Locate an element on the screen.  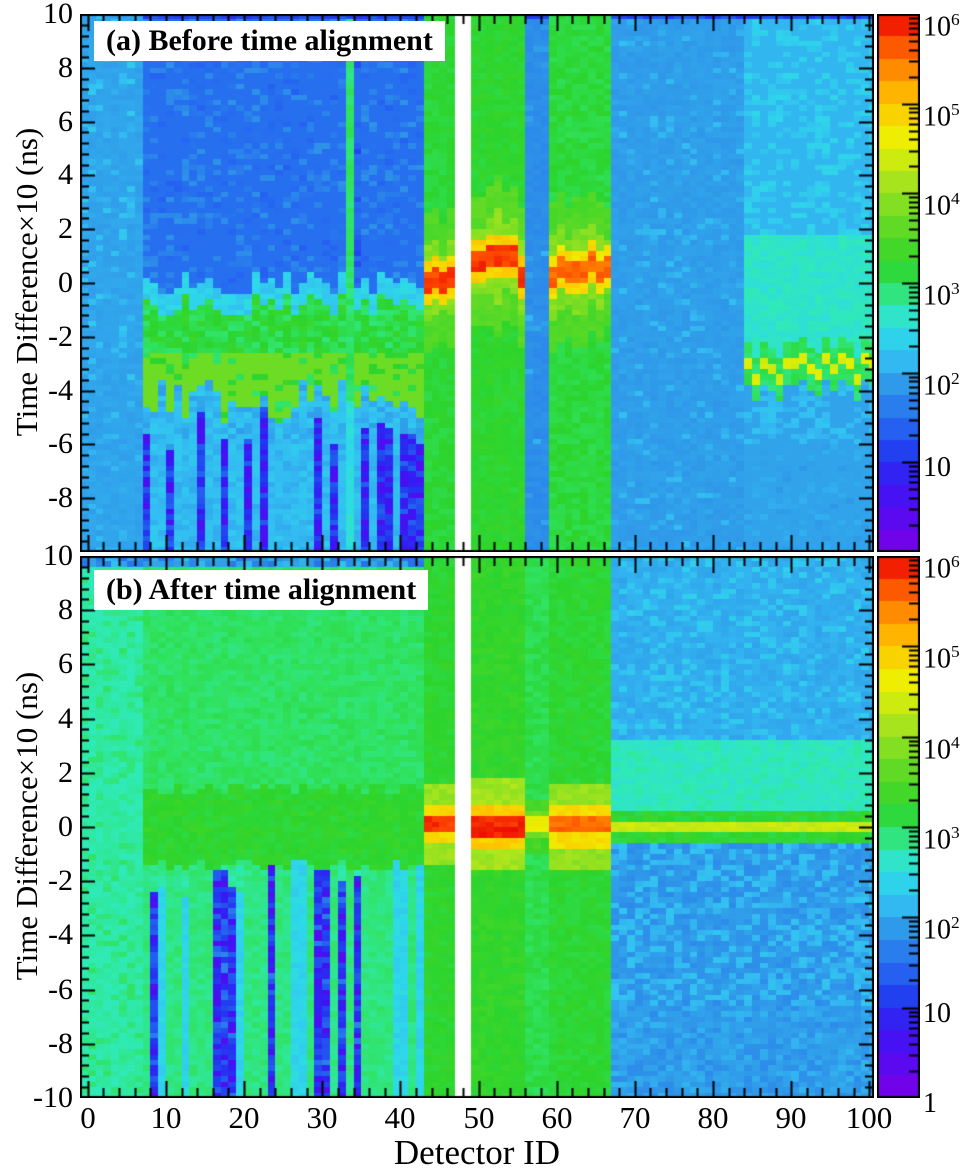
colorbar-panel-a is located at coordinates (898, 283).